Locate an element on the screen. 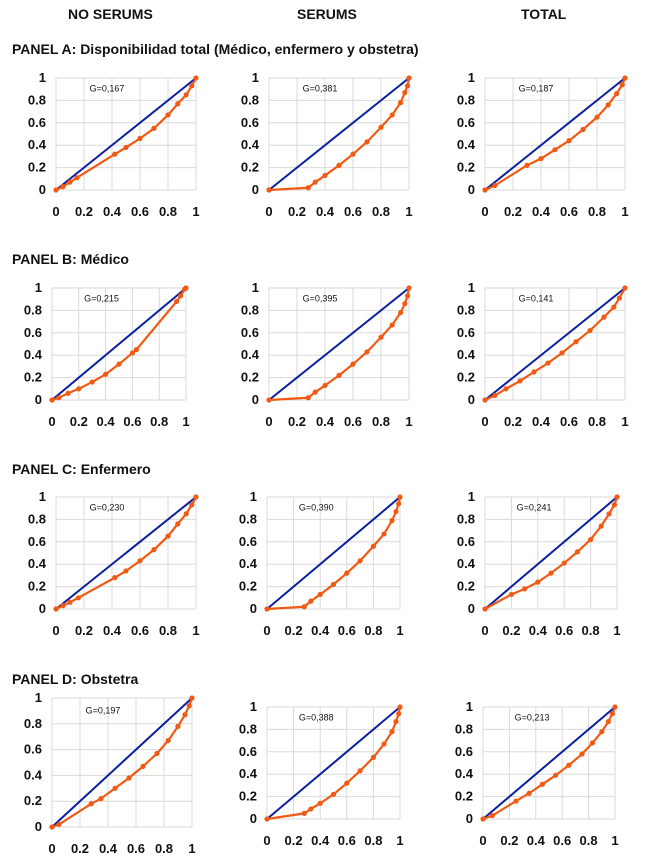 Image resolution: width=651 pixels, height=861 pixels. lorenz-chart-panel-a-no-serums: 0 0.2 0.4 0.6 0.8 1 0 0.2 0.4 0.6 0.8 1 G=0,167 is located at coordinates (114, 144).